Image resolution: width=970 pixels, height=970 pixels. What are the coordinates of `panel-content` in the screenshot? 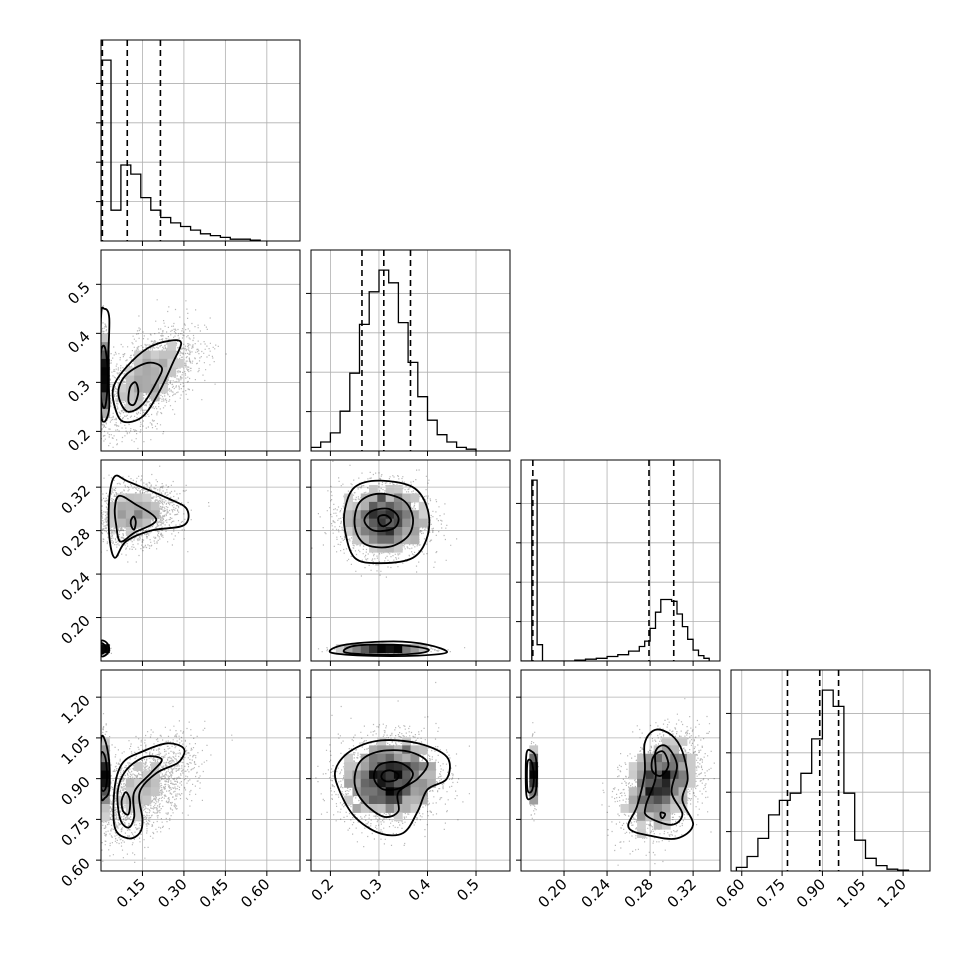 It's located at (200, 350).